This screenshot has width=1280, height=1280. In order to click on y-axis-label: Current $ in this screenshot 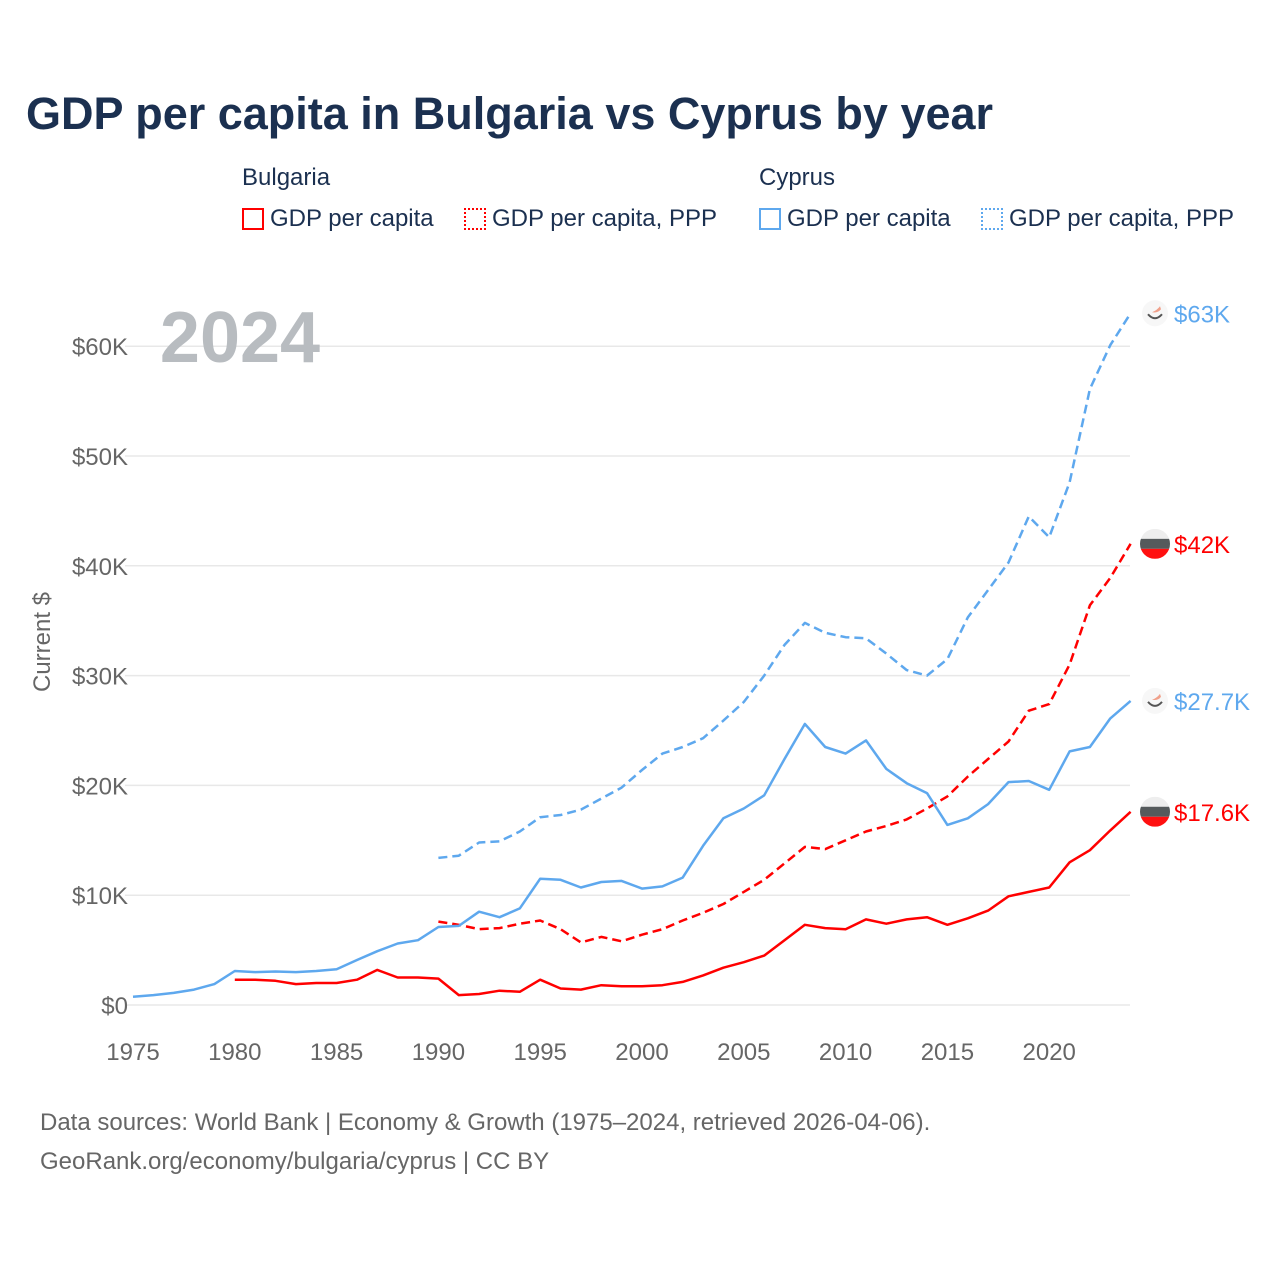, I will do `click(42, 642)`.